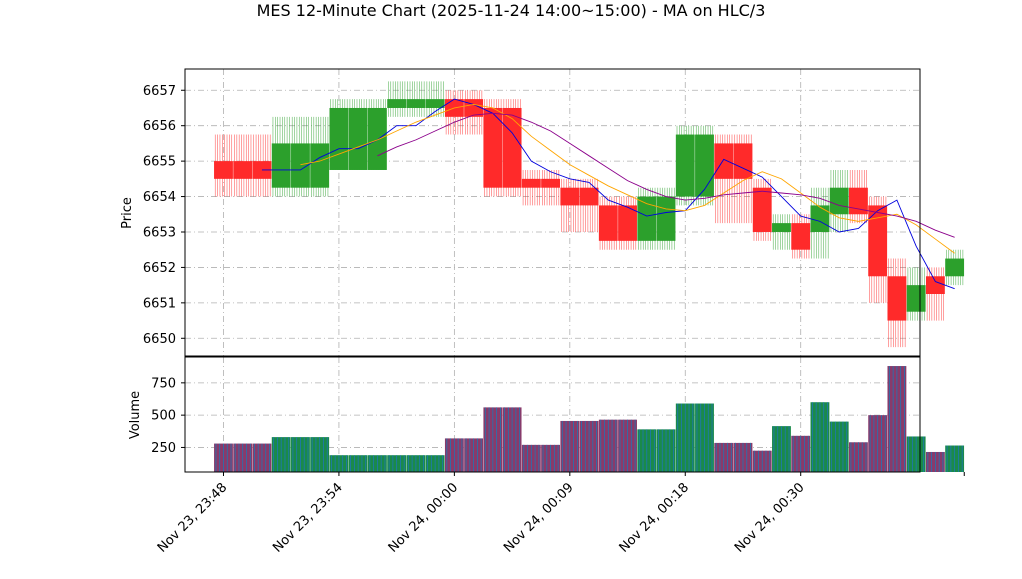  I want to click on x-tick-label: Nov 23, 23:54, so click(308, 518).